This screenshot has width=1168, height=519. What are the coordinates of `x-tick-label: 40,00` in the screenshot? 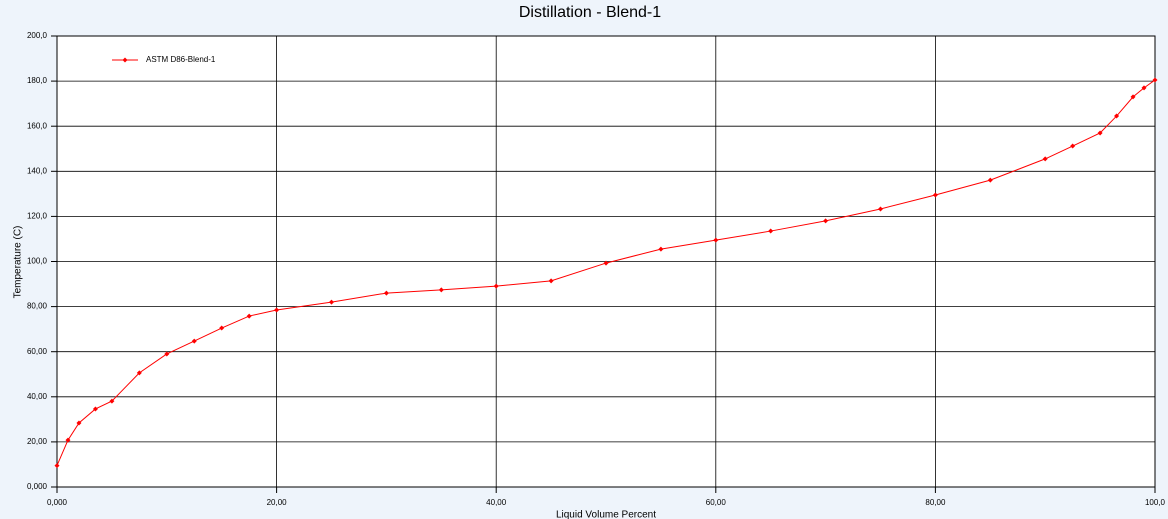 It's located at (496, 502).